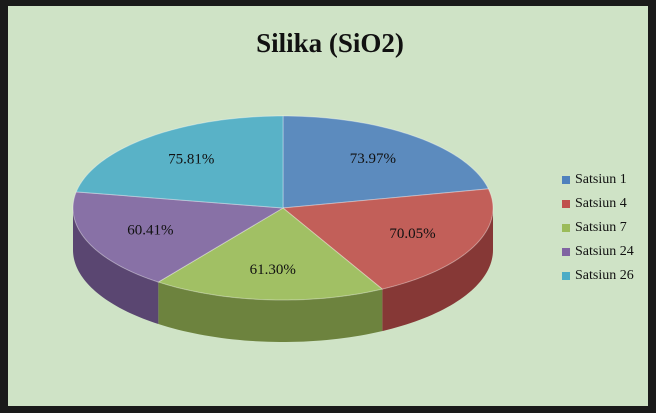  I want to click on data-label: 75.81%, so click(191, 159).